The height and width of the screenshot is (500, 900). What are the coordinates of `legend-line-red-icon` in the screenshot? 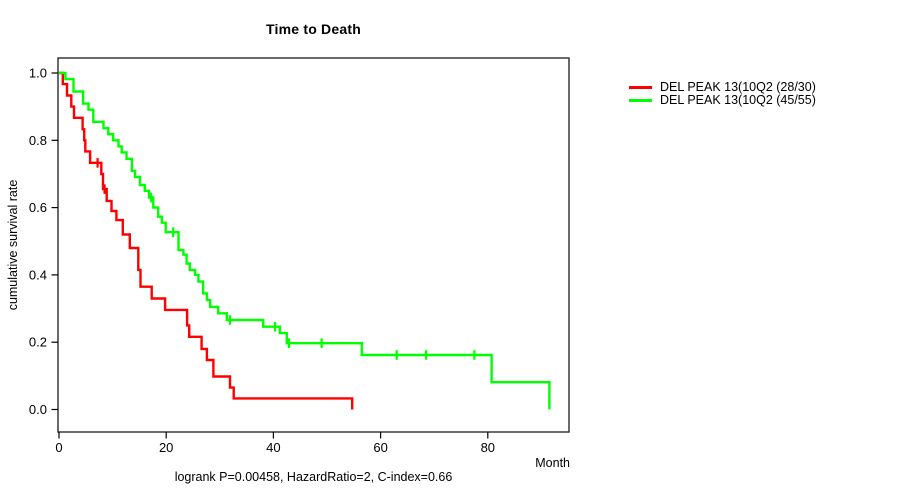 It's located at (640, 87).